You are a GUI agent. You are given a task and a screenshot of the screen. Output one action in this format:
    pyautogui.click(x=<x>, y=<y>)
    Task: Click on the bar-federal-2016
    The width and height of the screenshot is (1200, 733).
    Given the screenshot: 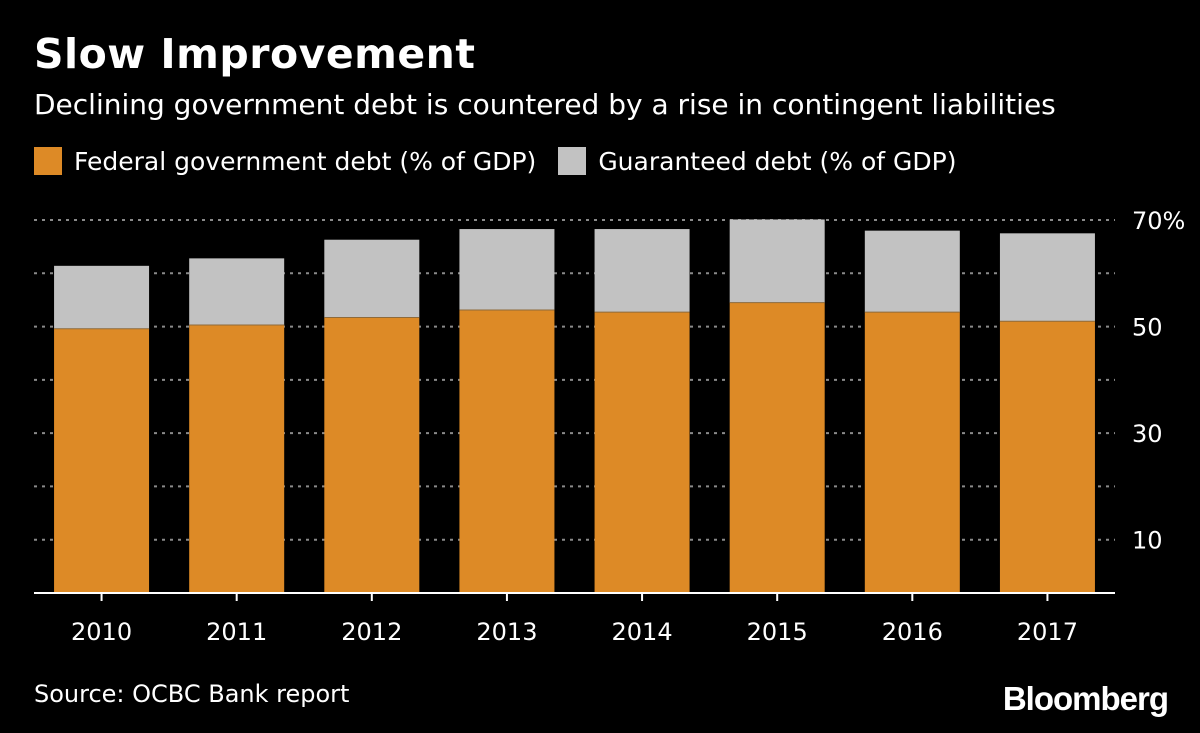 What is the action you would take?
    pyautogui.click(x=912, y=452)
    